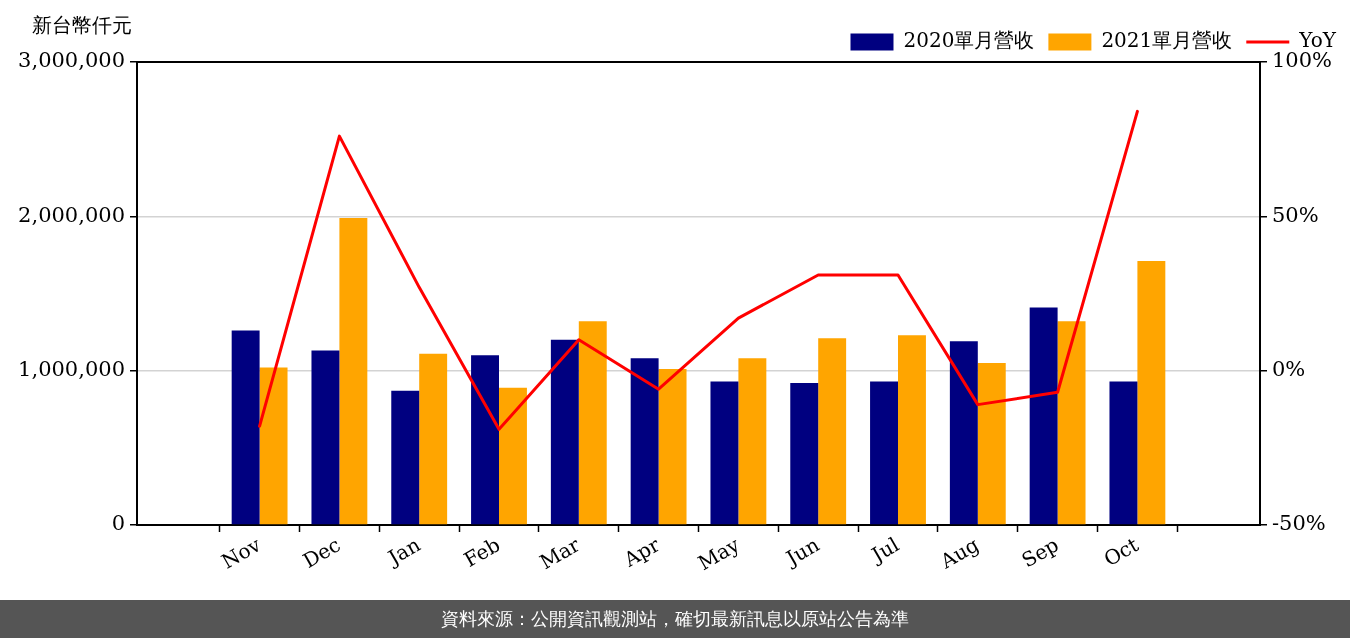  What do you see at coordinates (71, 214) in the screenshot?
I see `y-tick-label: 2,000,000` at bounding box center [71, 214].